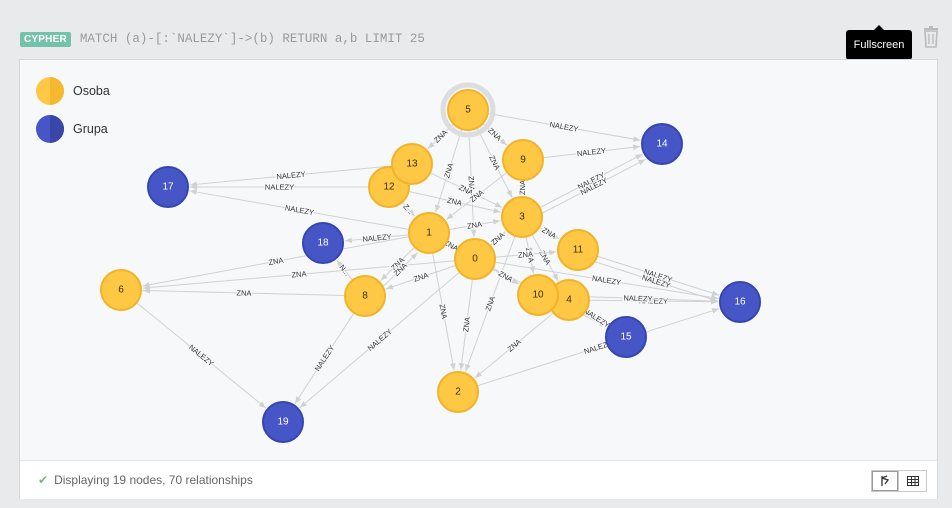 Image resolution: width=952 pixels, height=508 pixels. I want to click on node-0: 0, so click(475, 259).